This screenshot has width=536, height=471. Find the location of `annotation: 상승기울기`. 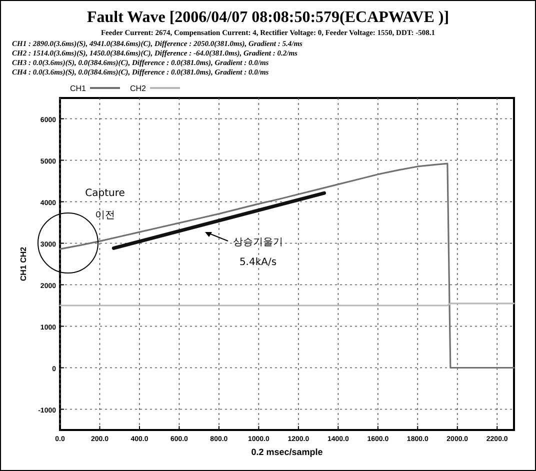

annotation: 상승기울기 is located at coordinates (258, 242).